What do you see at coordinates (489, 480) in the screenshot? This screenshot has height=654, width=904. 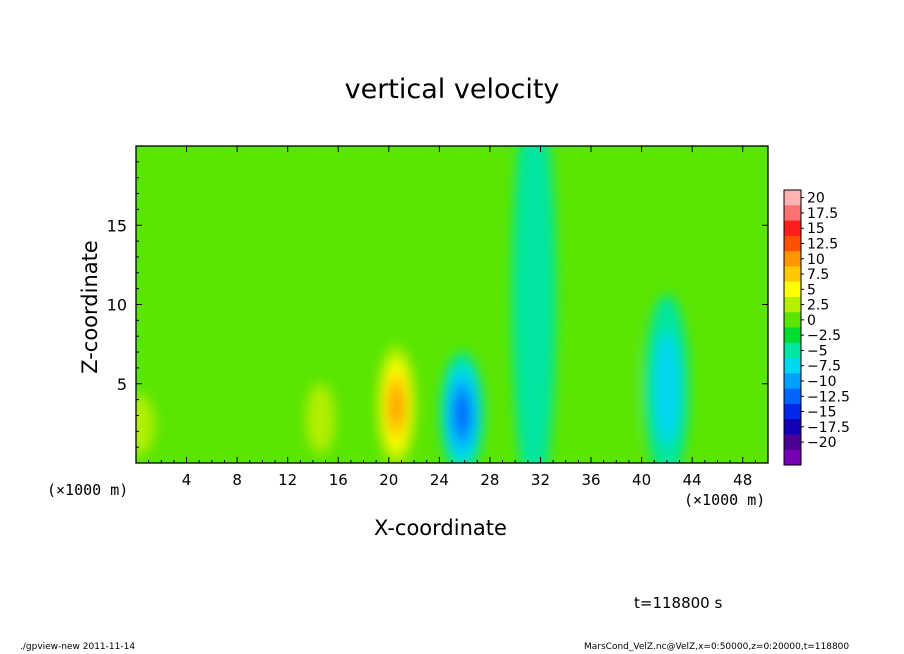 I see `x-tick-label: 28` at bounding box center [489, 480].